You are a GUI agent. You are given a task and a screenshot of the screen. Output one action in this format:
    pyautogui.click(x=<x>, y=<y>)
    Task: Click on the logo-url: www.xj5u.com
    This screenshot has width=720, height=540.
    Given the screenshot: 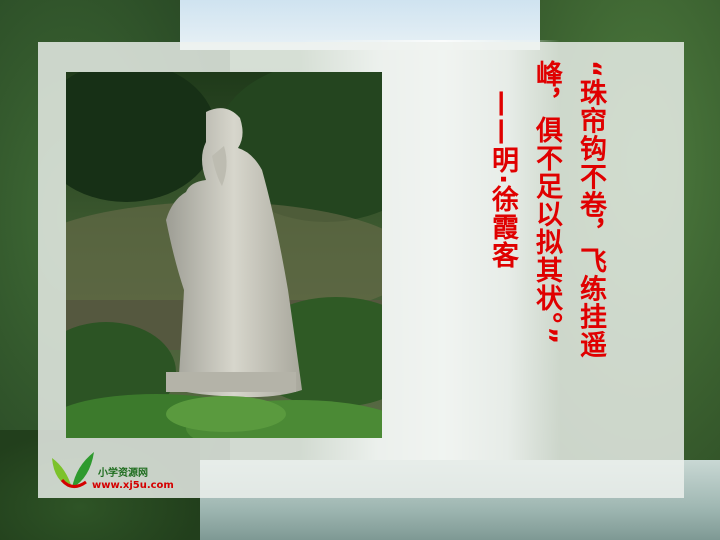 What is the action you would take?
    pyautogui.click(x=133, y=485)
    